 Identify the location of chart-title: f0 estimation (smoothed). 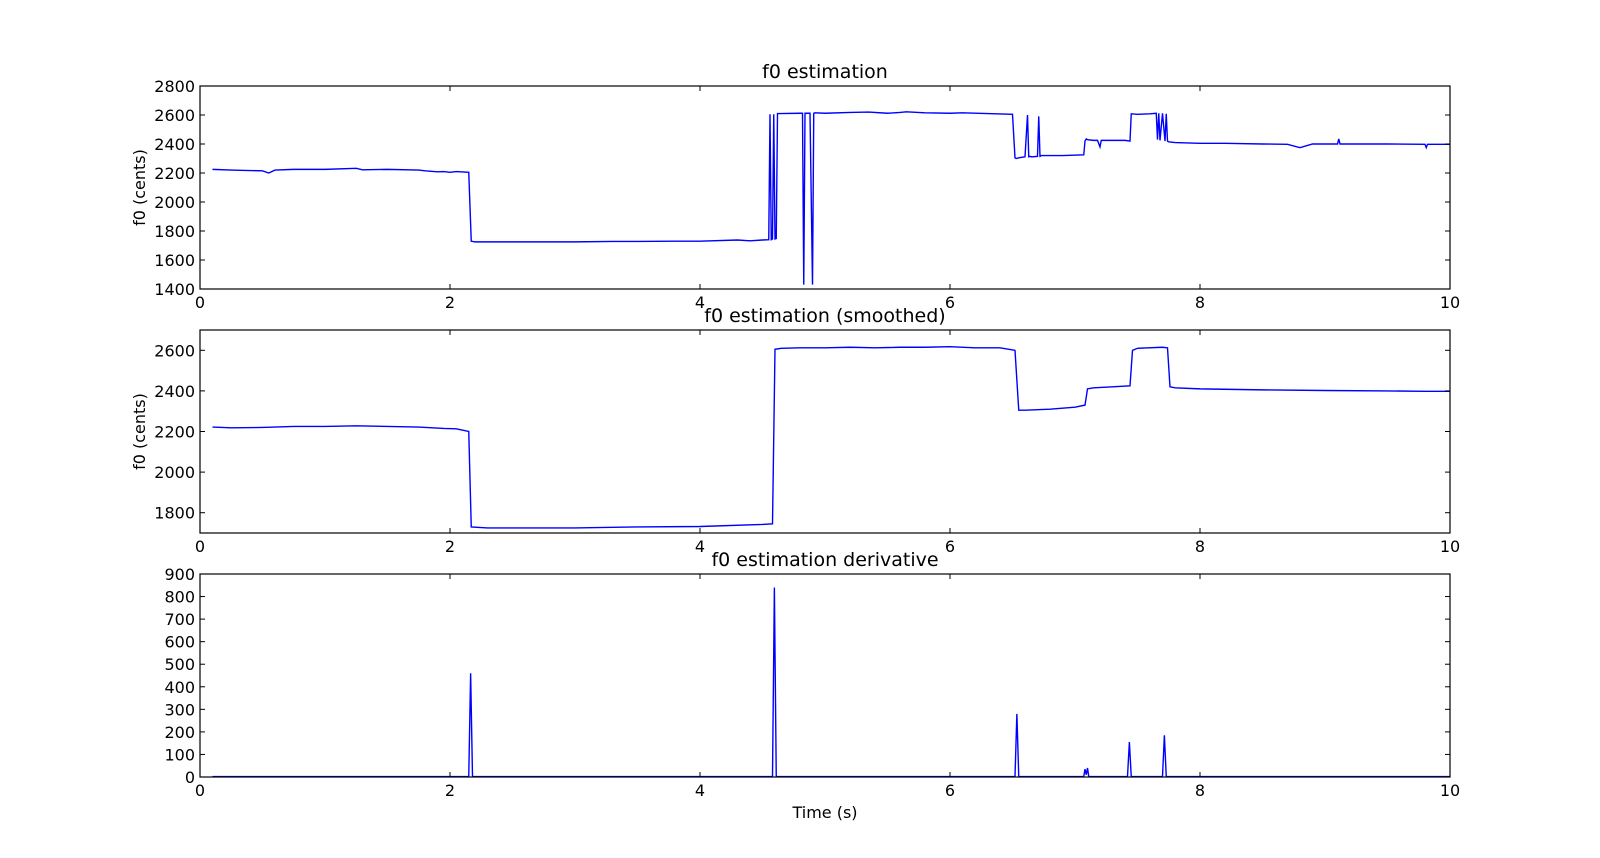
(824, 316).